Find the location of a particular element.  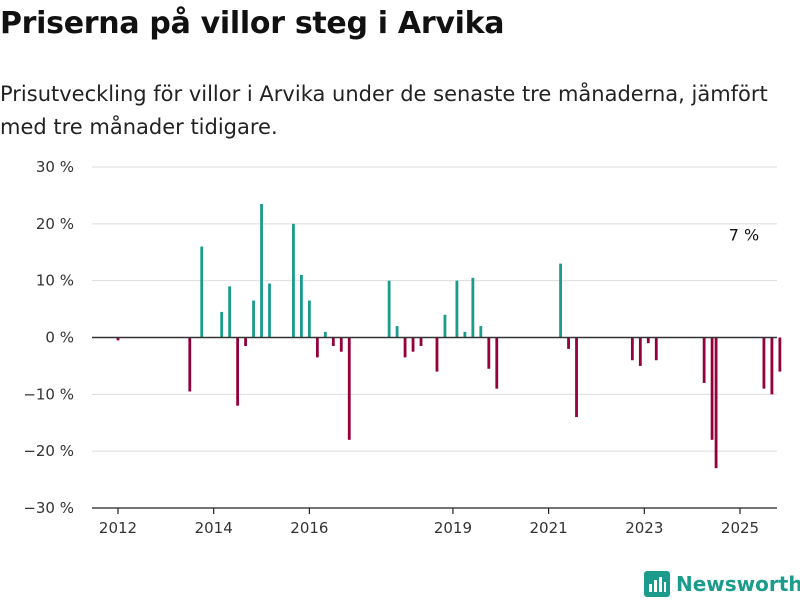

x-tick-label: 2019 is located at coordinates (453, 528).